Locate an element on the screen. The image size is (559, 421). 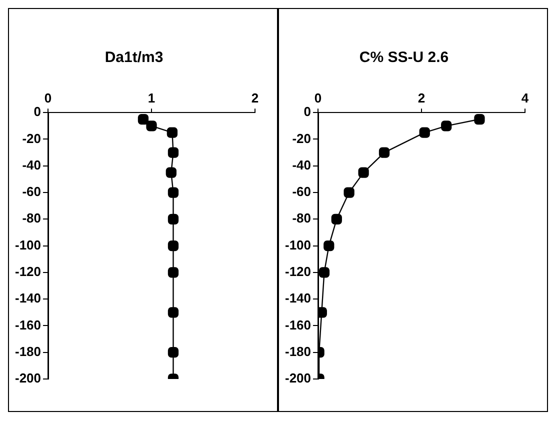
x-tick-label: 1 is located at coordinates (152, 98).